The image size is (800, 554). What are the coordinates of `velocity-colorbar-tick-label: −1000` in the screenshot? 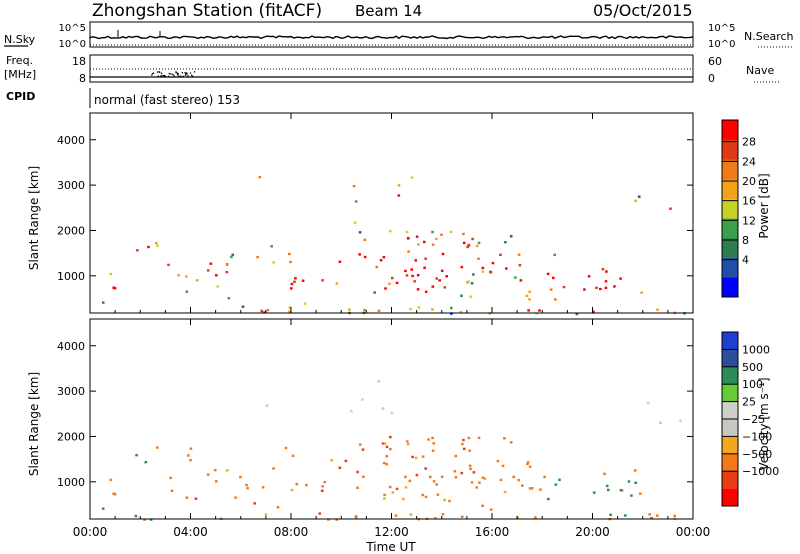 It's located at (760, 471).